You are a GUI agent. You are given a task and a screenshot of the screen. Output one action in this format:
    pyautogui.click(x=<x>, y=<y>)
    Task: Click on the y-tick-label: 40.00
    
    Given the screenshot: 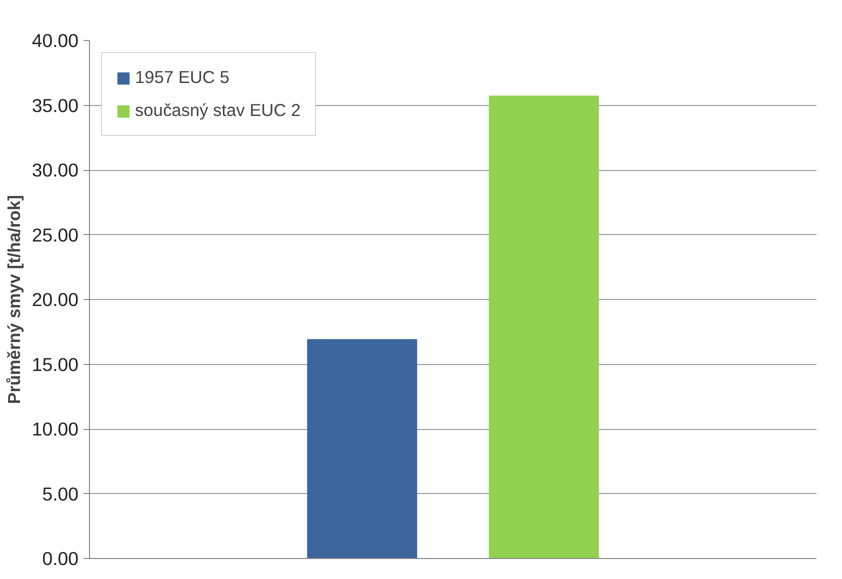 What is the action you would take?
    pyautogui.click(x=55, y=40)
    